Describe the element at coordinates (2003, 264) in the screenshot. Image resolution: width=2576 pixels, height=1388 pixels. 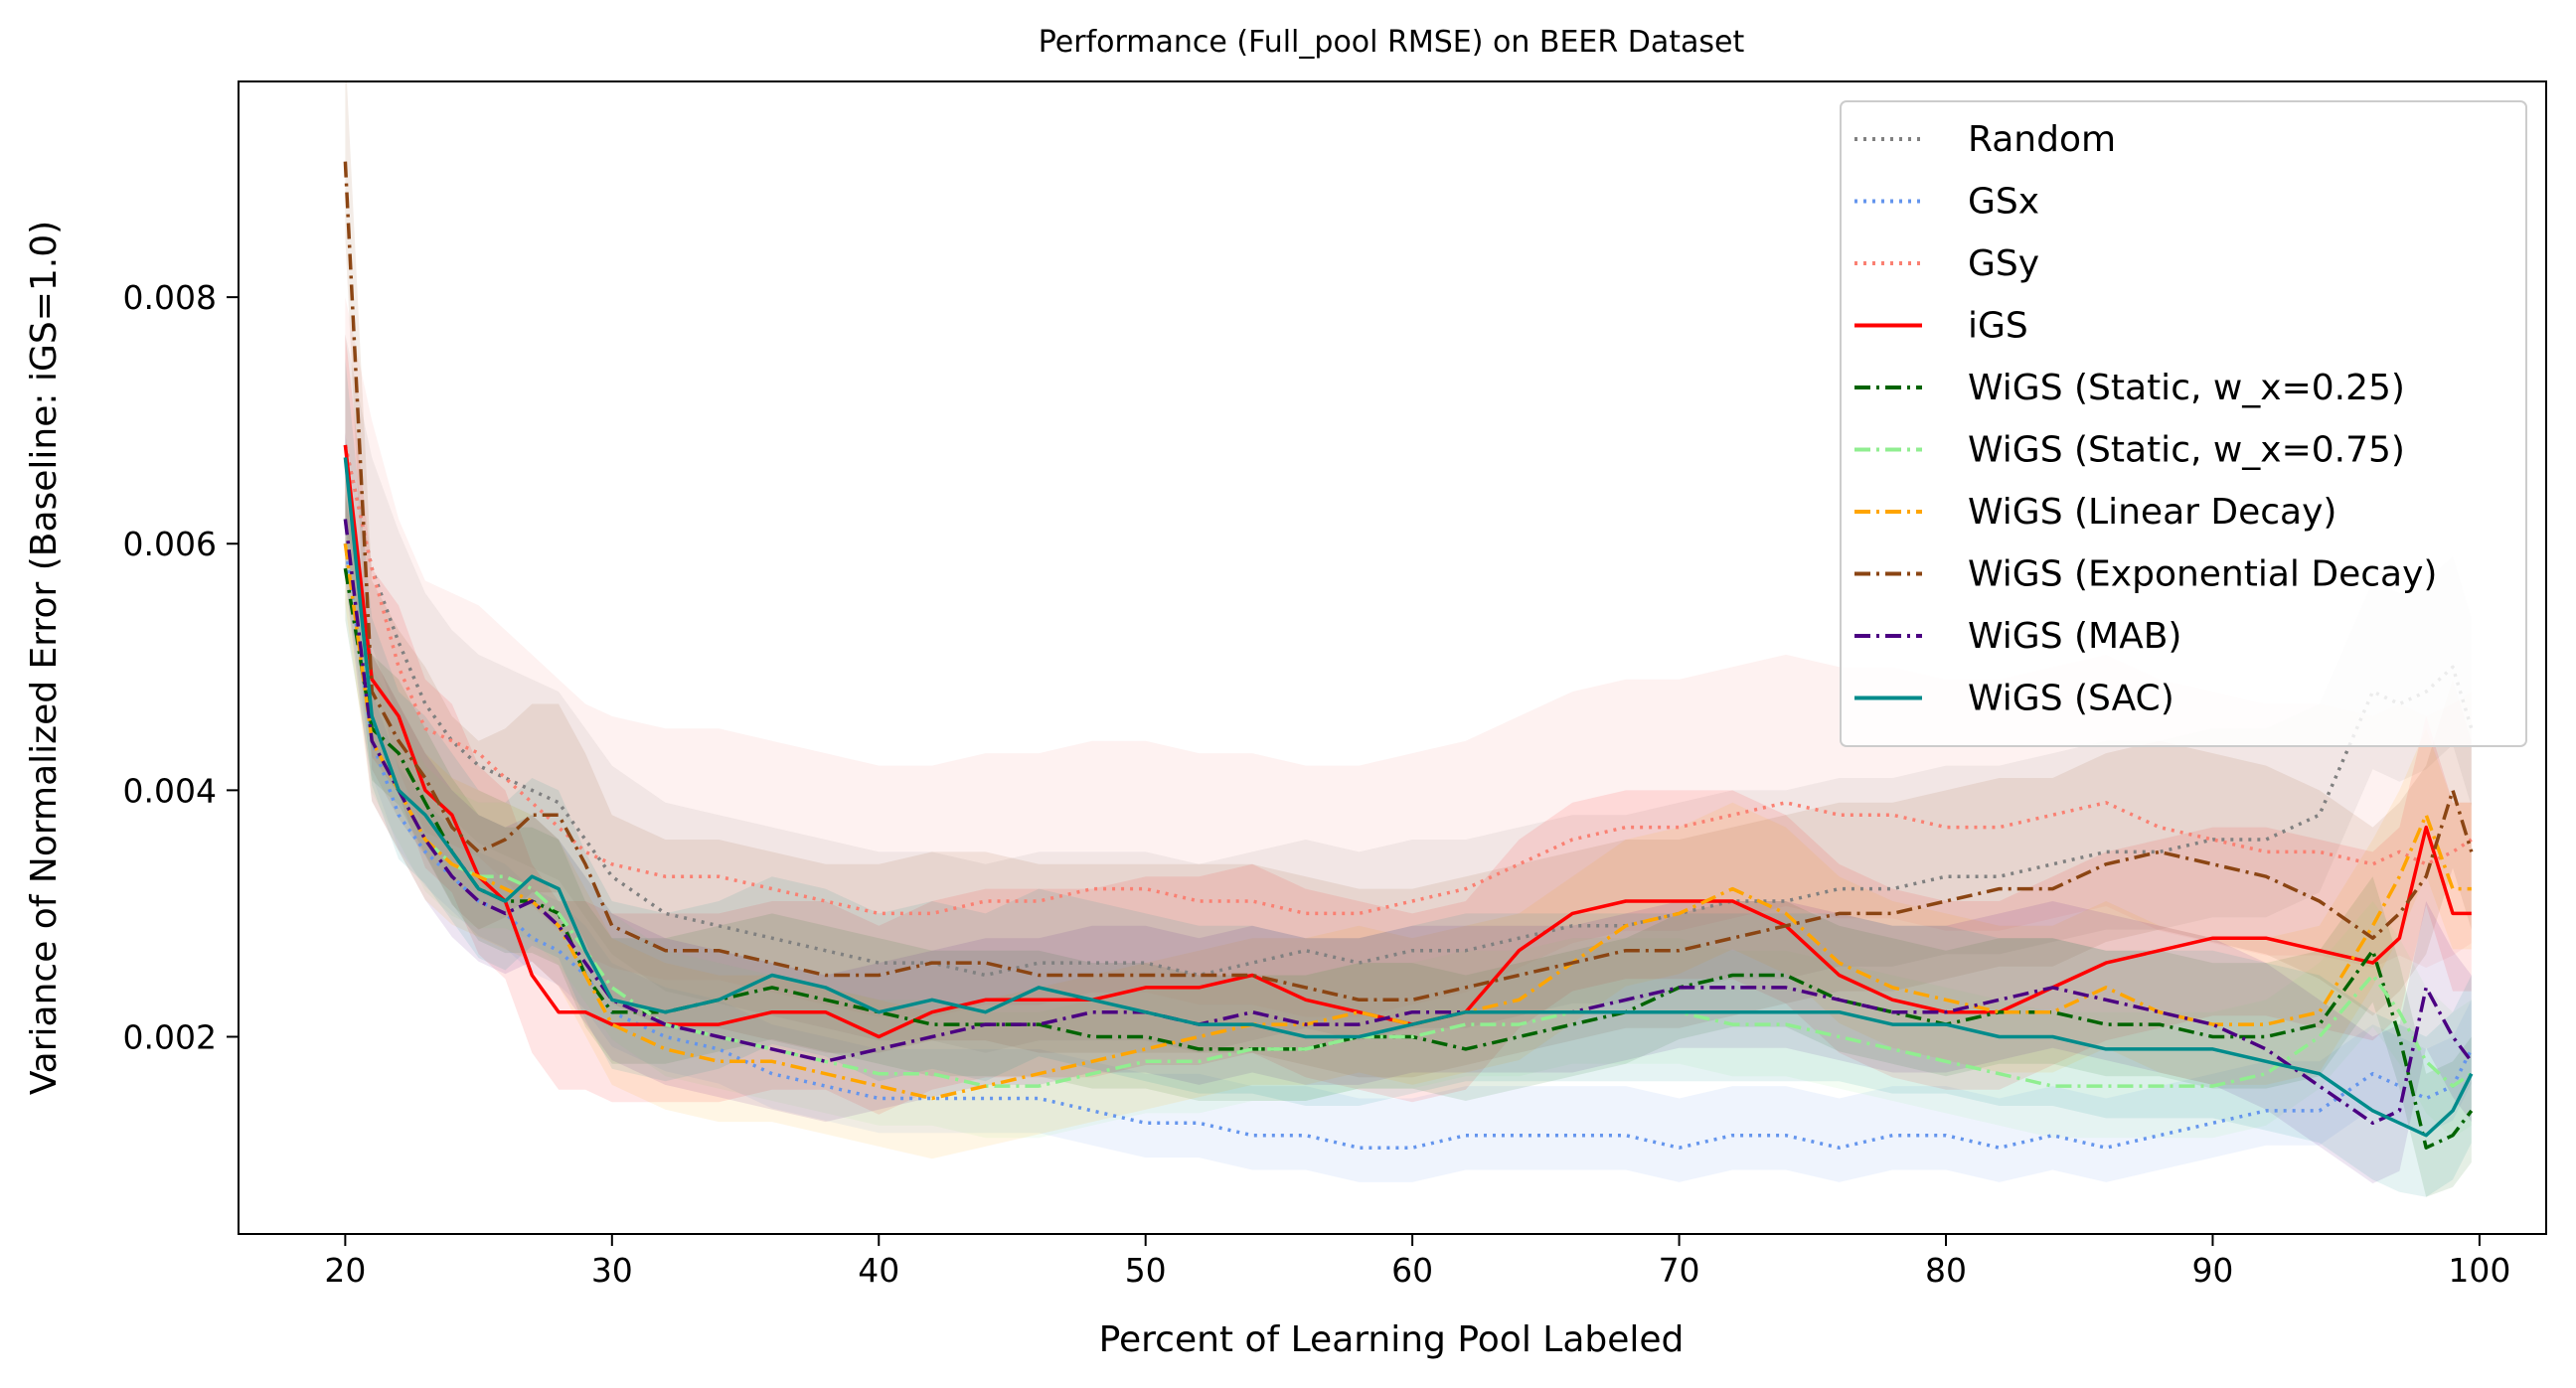
I see `legend-label-gsy: GSy` at that location.